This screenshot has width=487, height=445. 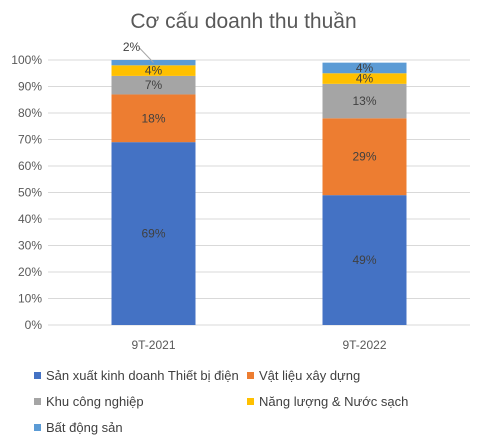 What do you see at coordinates (310, 375) in the screenshot?
I see `legend-label: Vật liệu xây dựng` at bounding box center [310, 375].